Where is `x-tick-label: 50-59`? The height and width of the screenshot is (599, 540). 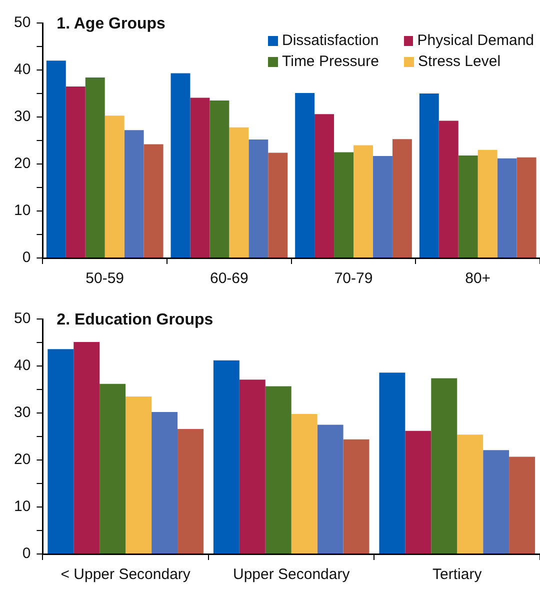 x-tick-label: 50-59 is located at coordinates (105, 279).